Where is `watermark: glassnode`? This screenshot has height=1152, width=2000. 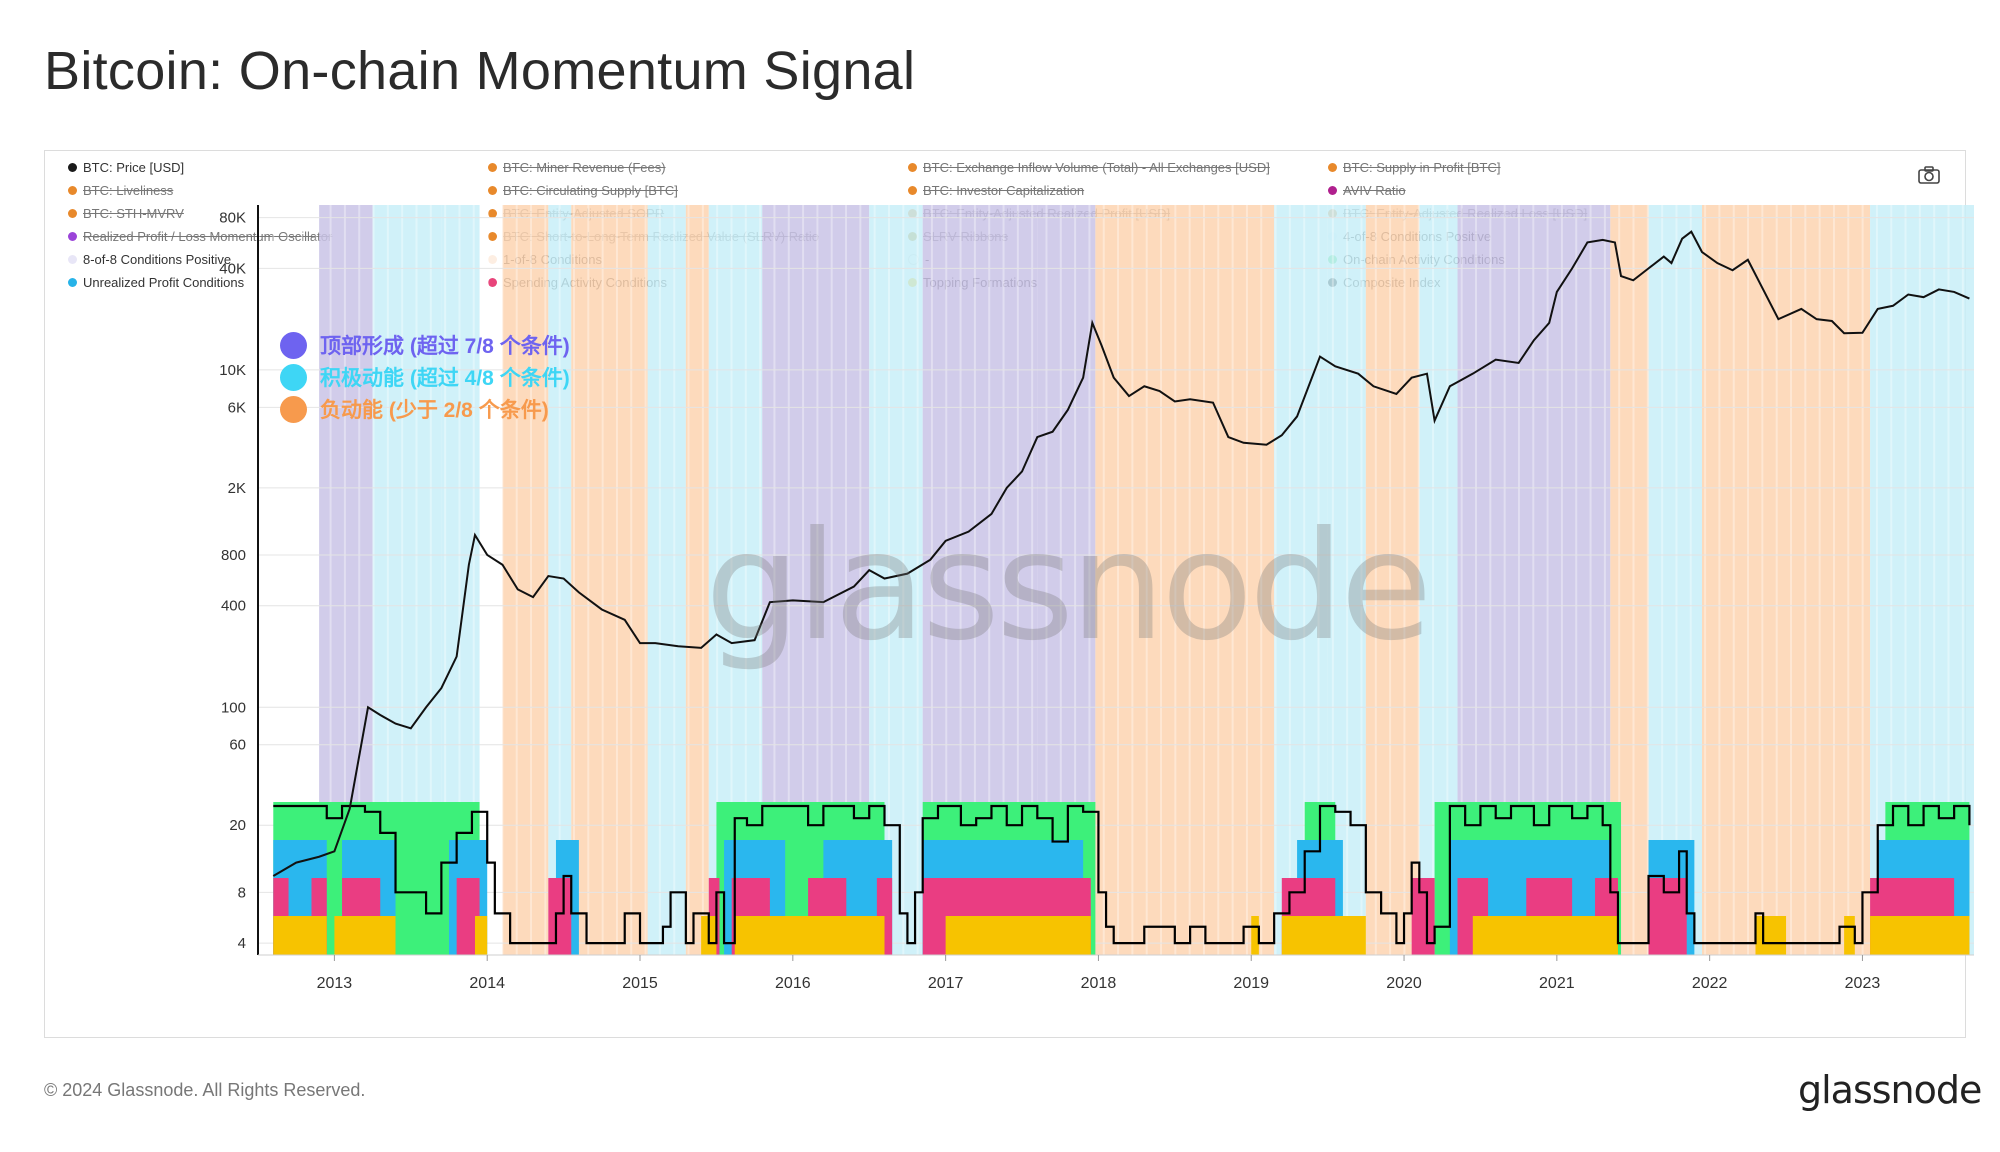
watermark: glassnode is located at coordinates (1068, 587).